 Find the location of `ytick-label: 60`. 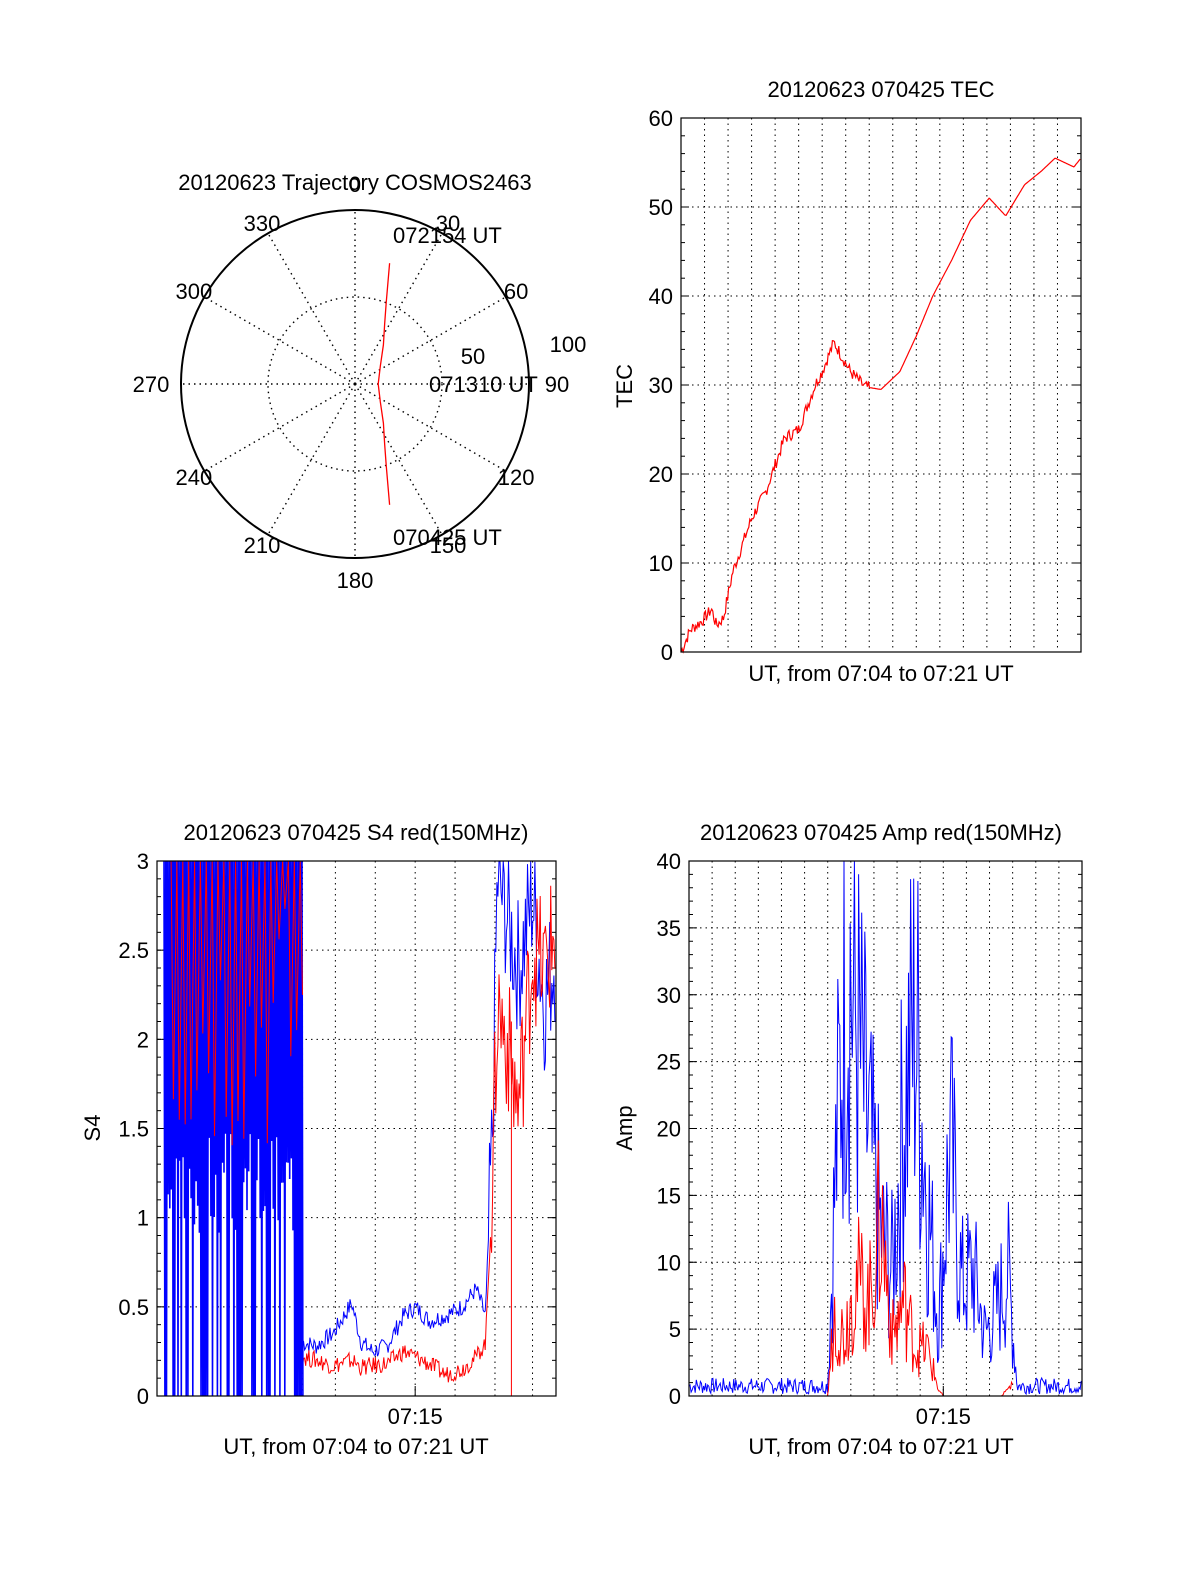

ytick-label: 60 is located at coordinates (661, 118).